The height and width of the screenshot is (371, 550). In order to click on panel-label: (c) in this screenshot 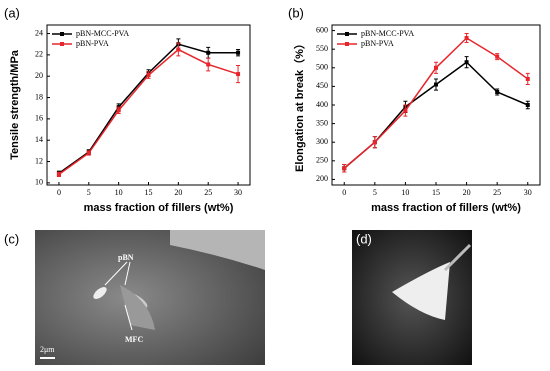, I will do `click(11, 238)`.